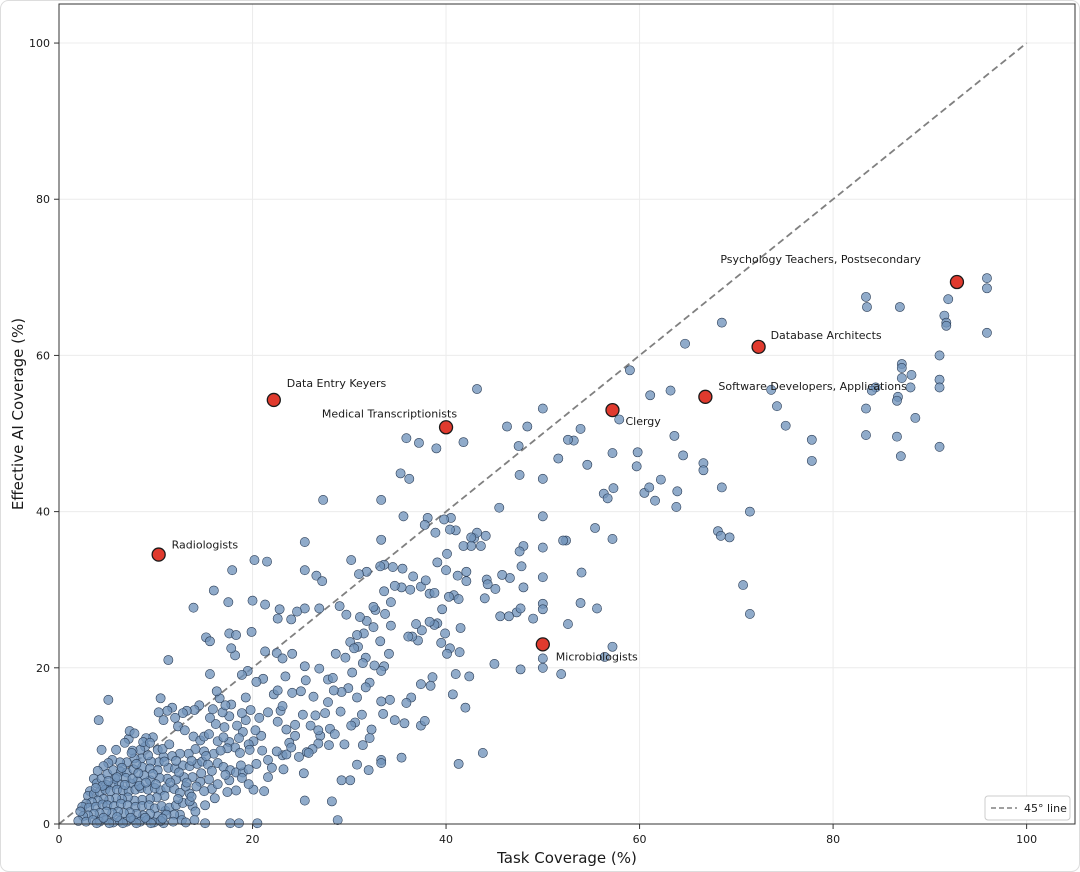  Describe the element at coordinates (59, 839) in the screenshot. I see `x-tick-label: 0` at that location.